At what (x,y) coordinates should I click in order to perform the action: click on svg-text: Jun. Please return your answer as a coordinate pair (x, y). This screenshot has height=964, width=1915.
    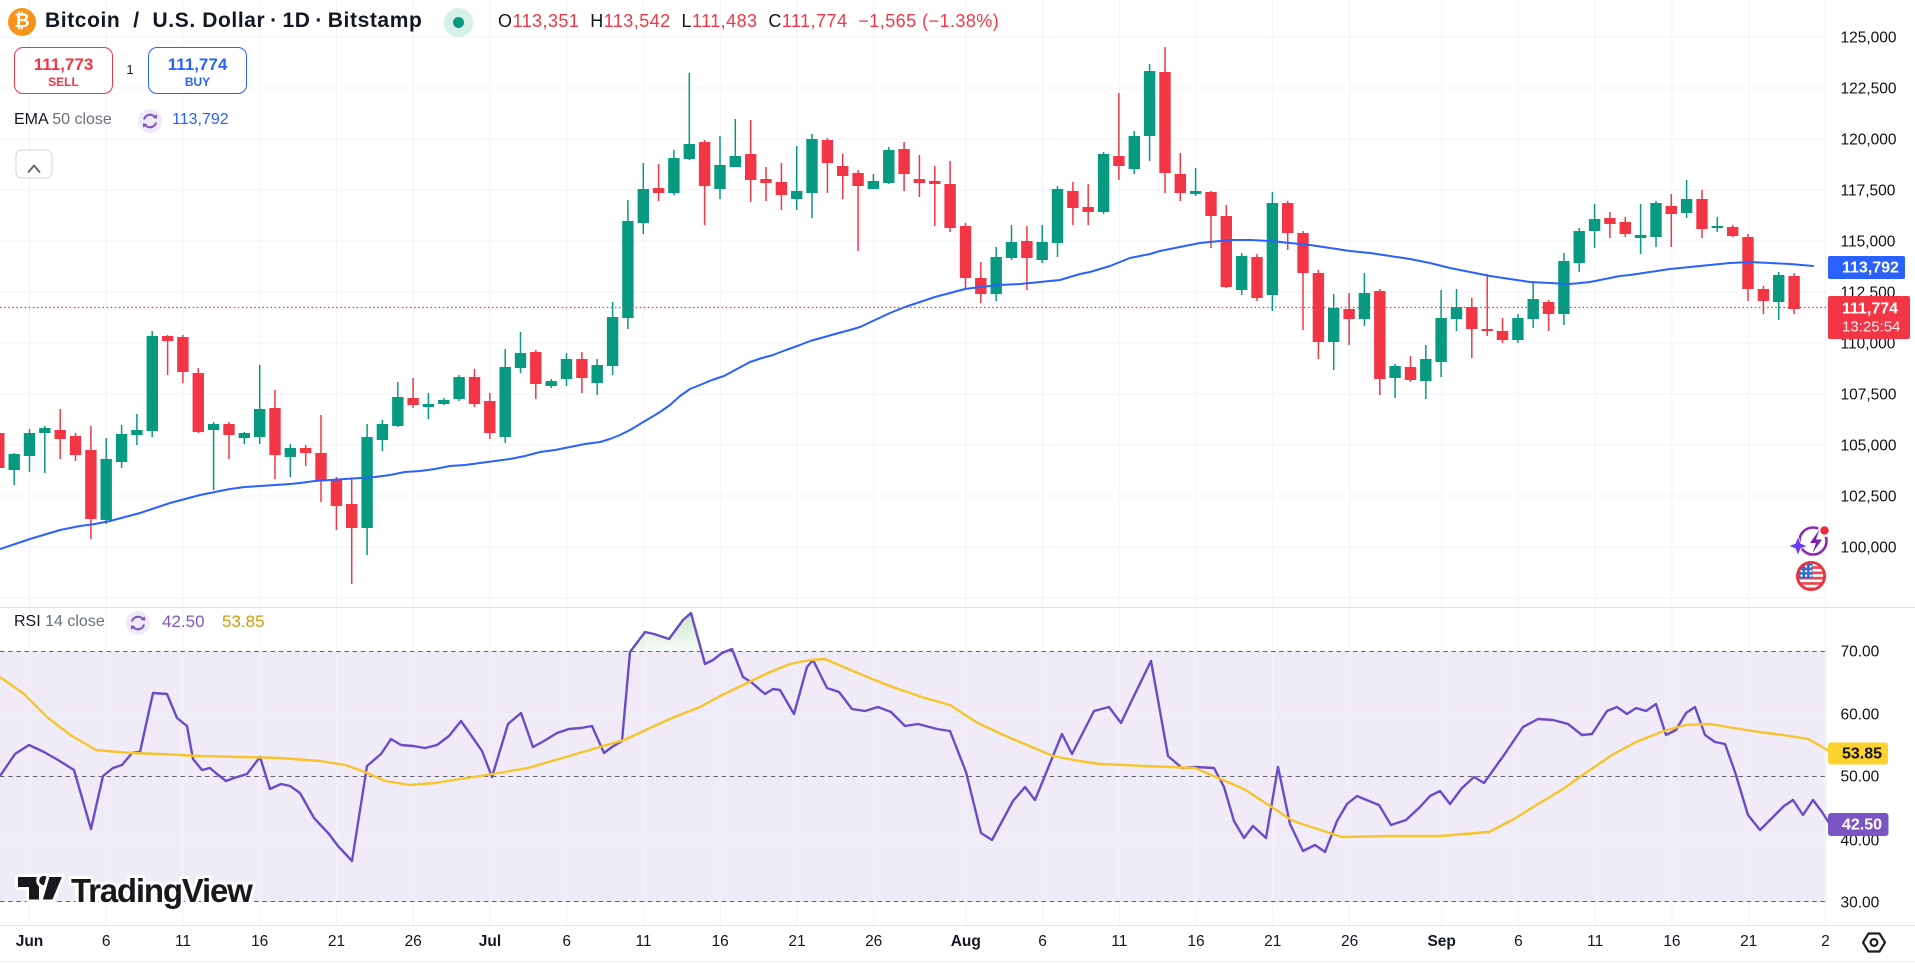
    Looking at the image, I should click on (30, 941).